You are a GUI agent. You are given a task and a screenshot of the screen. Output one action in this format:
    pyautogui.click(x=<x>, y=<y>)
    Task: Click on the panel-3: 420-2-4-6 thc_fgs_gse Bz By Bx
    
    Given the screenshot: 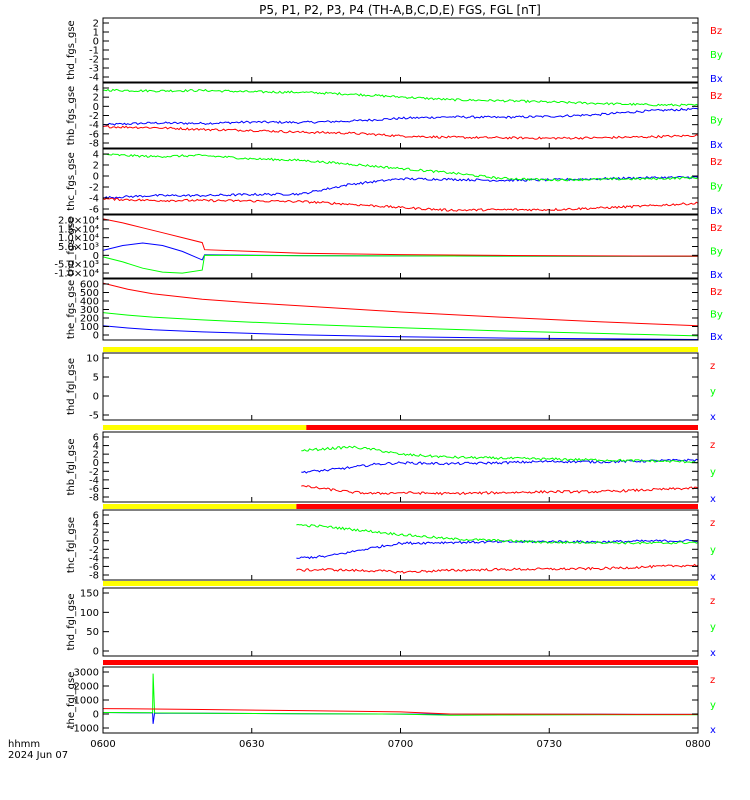 What is the action you would take?
    pyautogui.click(x=394, y=182)
    